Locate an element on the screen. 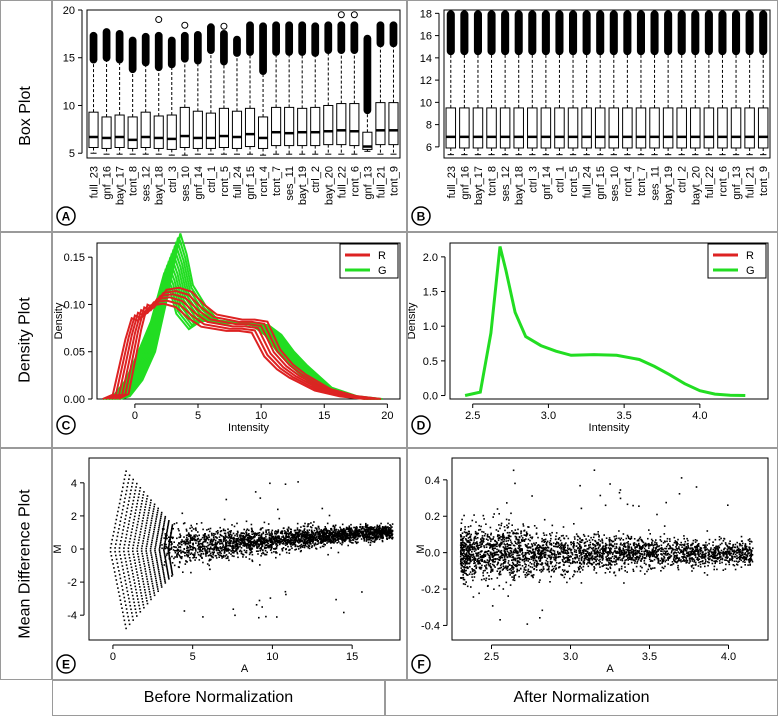 This screenshot has height=716, width=778. panel-badge-label: E is located at coordinates (66, 665).